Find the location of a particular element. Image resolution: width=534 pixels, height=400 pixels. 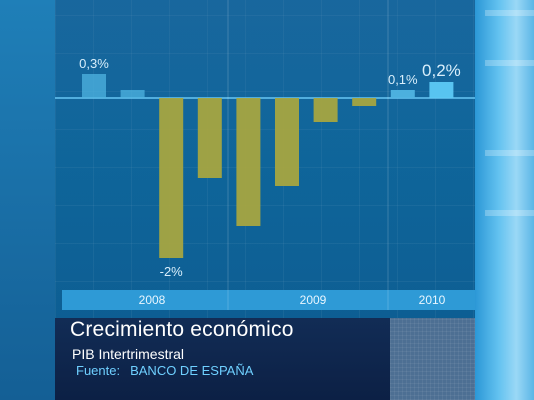

data-label-9: 0,2% is located at coordinates (441, 70).